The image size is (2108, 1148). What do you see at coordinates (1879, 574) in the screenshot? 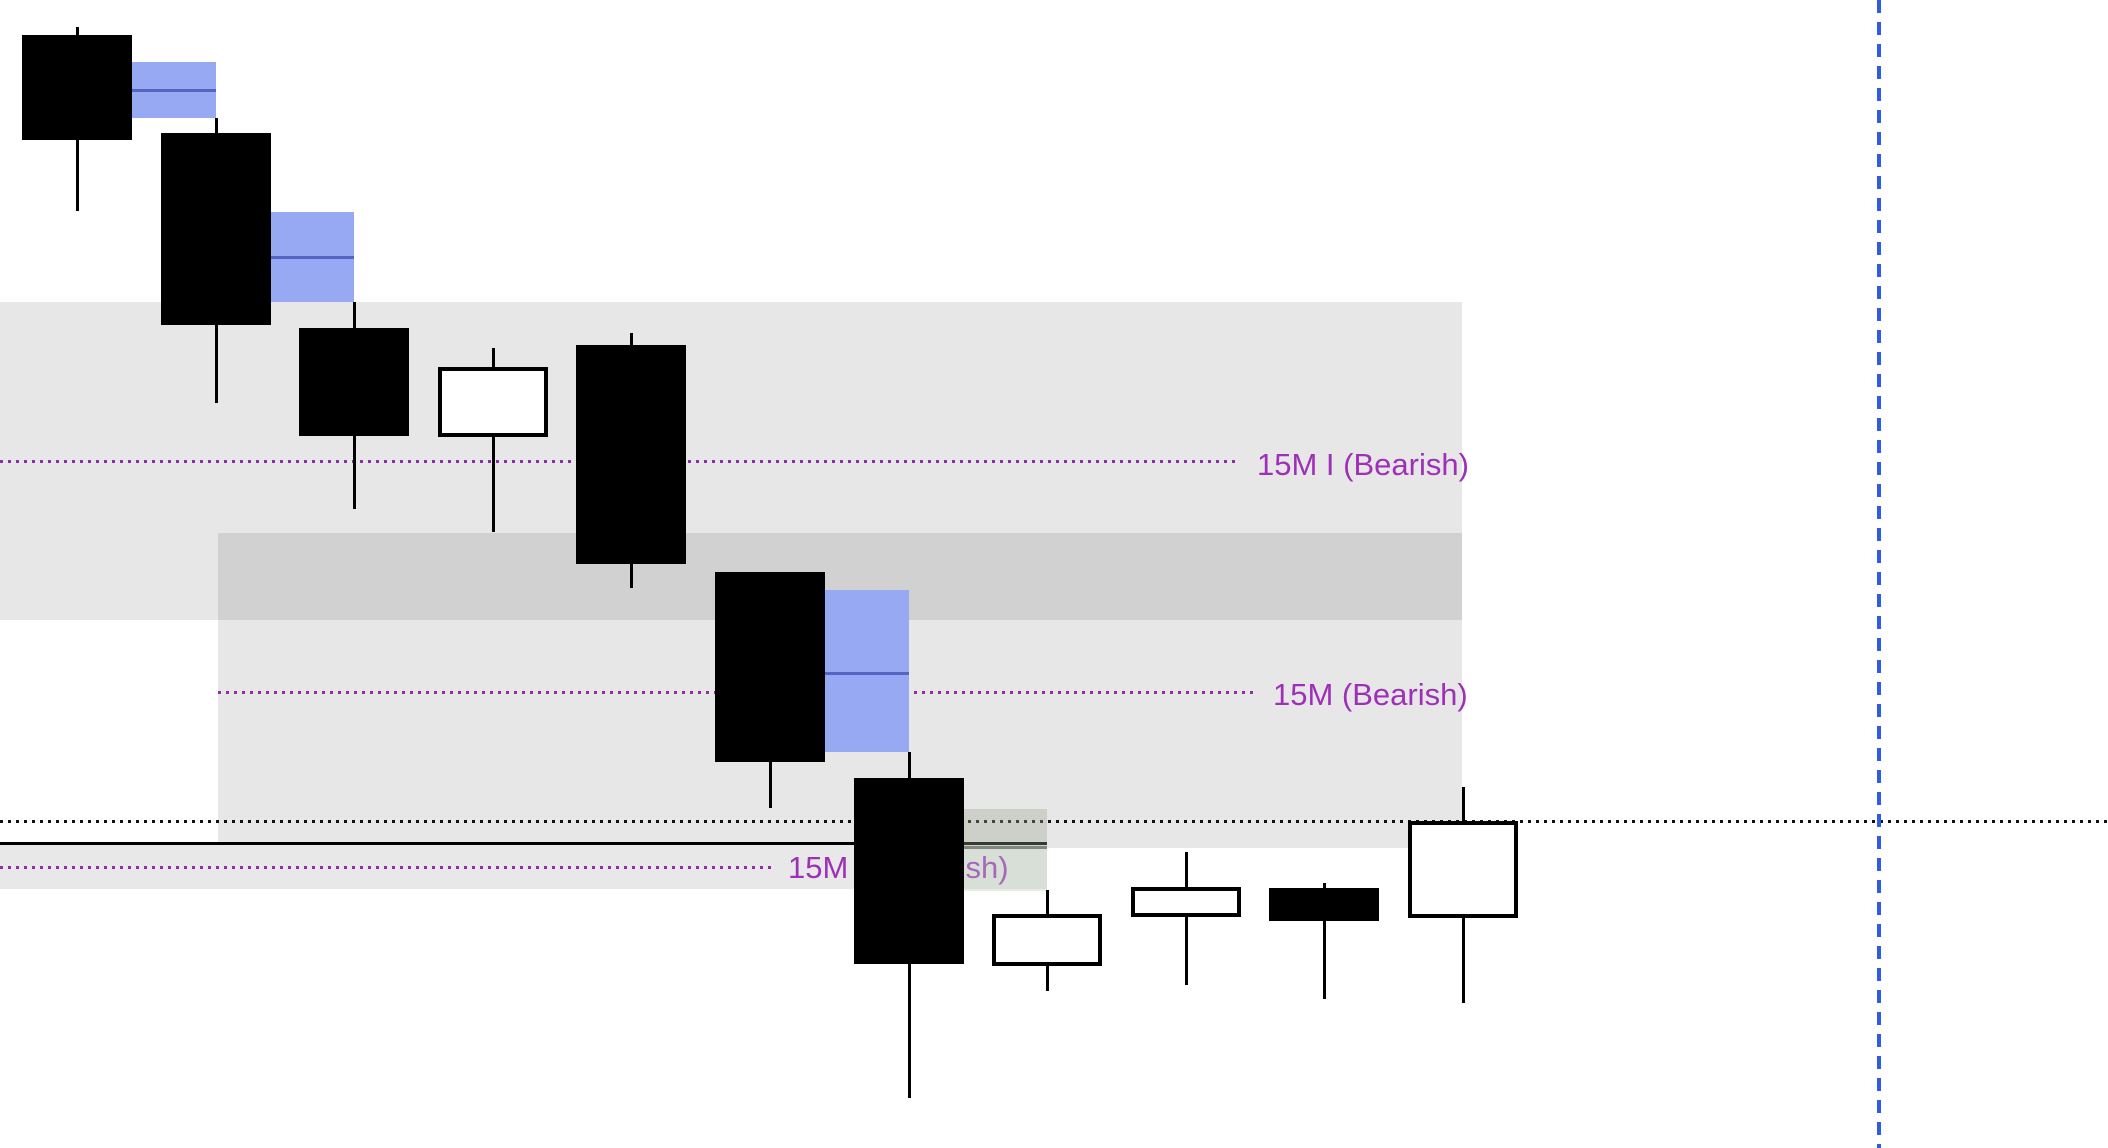
I see `vertical-dashed-session-line` at bounding box center [1879, 574].